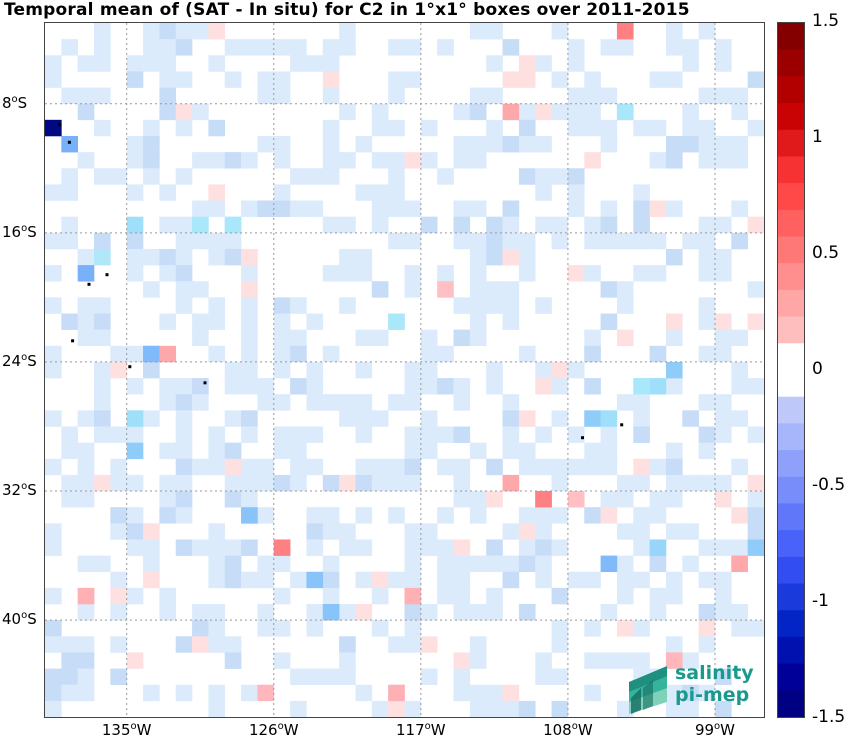 This screenshot has height=740, width=847. What do you see at coordinates (826, 21) in the screenshot?
I see `colorbar-tick-label: 1.5` at bounding box center [826, 21].